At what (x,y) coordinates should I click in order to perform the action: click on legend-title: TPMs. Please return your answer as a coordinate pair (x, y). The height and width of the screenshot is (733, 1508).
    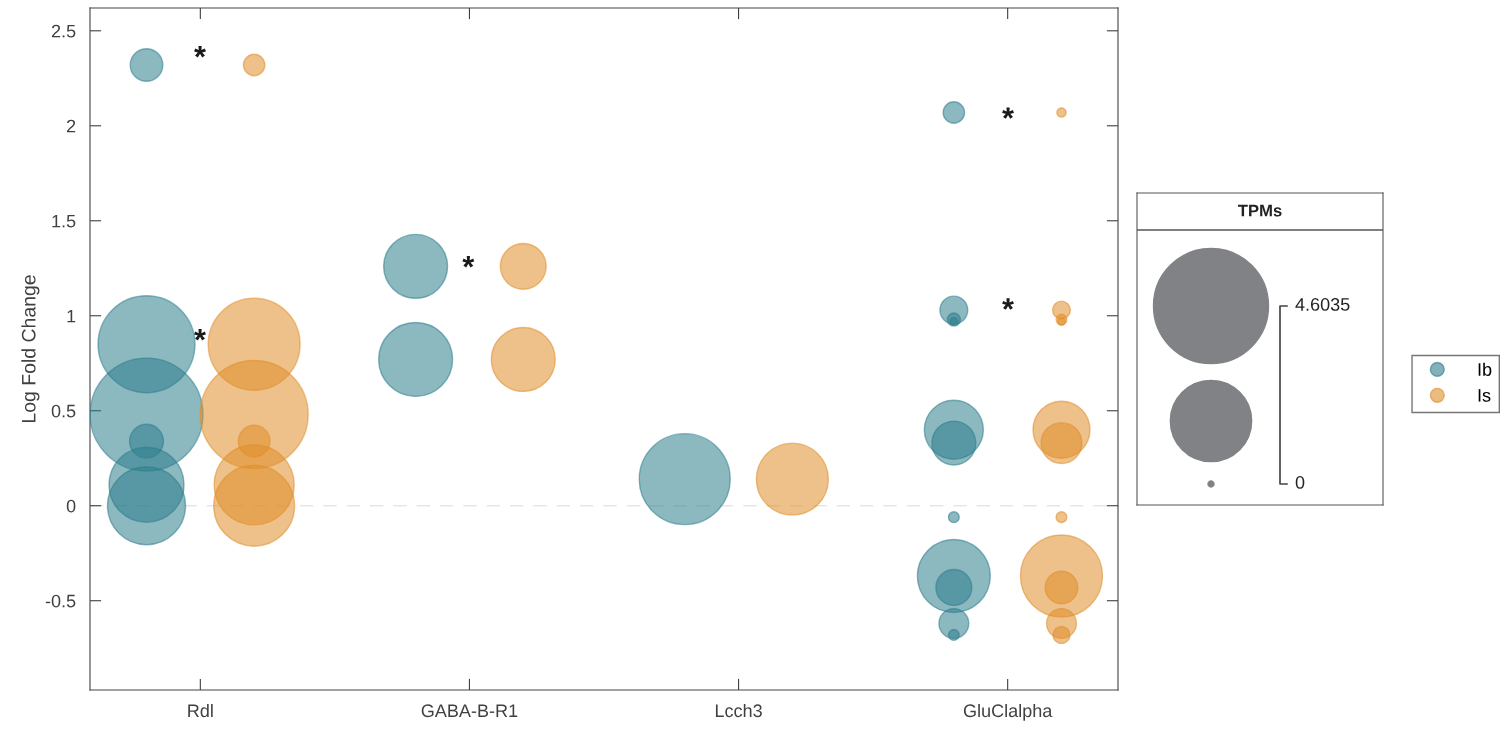
    Looking at the image, I should click on (1259, 210).